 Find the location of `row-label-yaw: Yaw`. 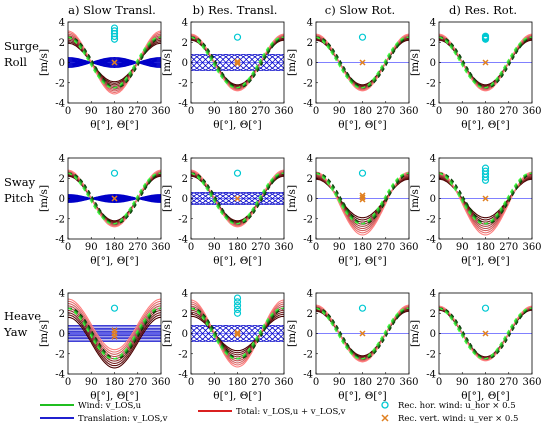

row-label-yaw: Yaw is located at coordinates (15, 332).